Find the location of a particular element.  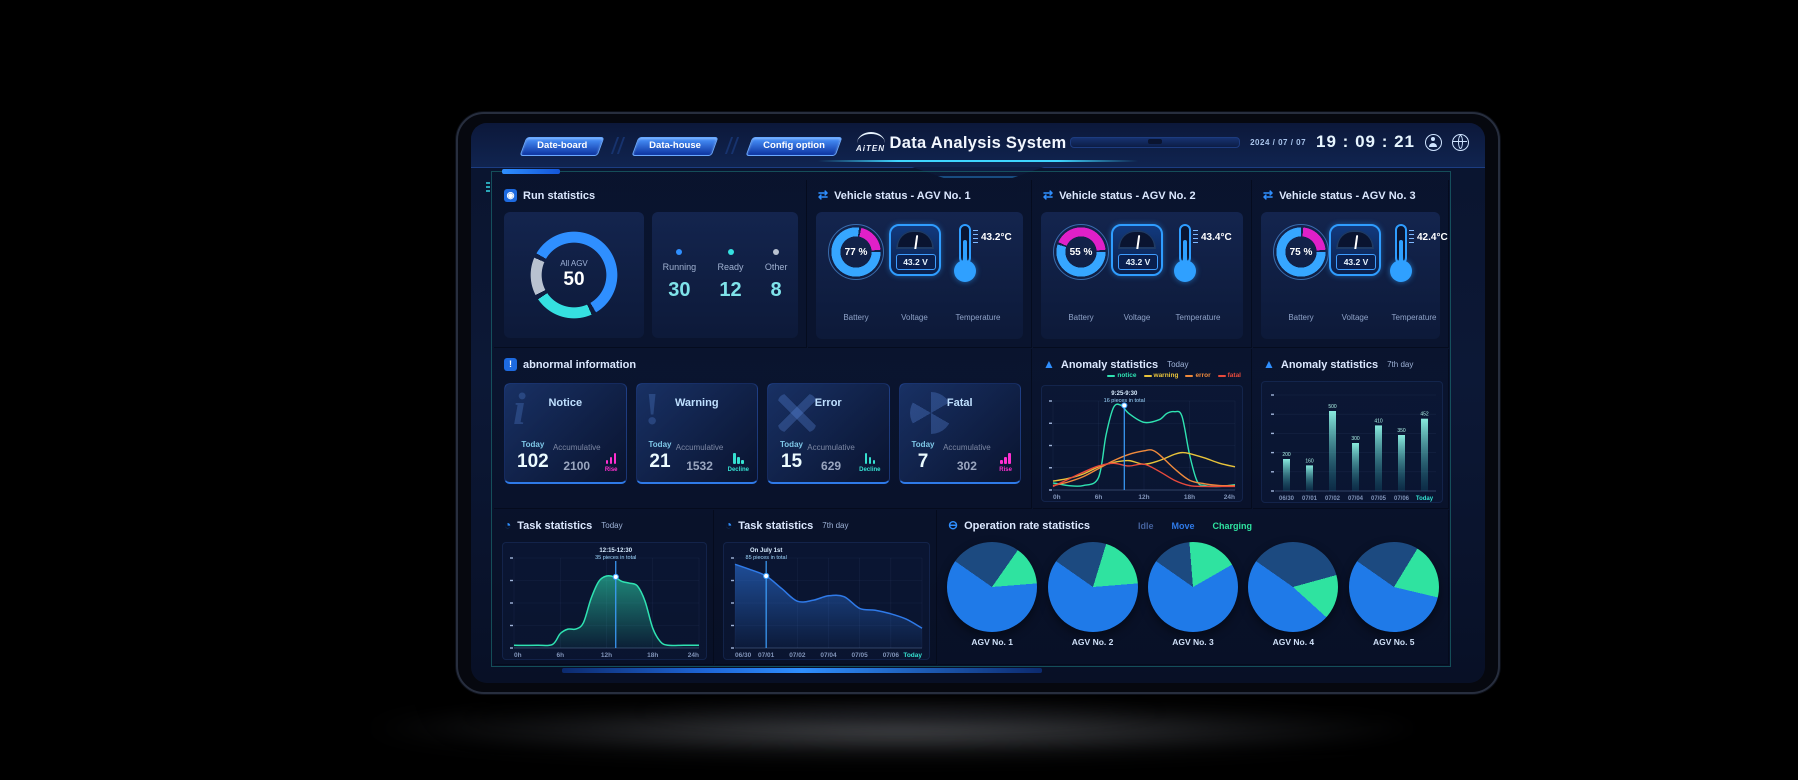

legend-item-fatal: fatal is located at coordinates (1229, 375).